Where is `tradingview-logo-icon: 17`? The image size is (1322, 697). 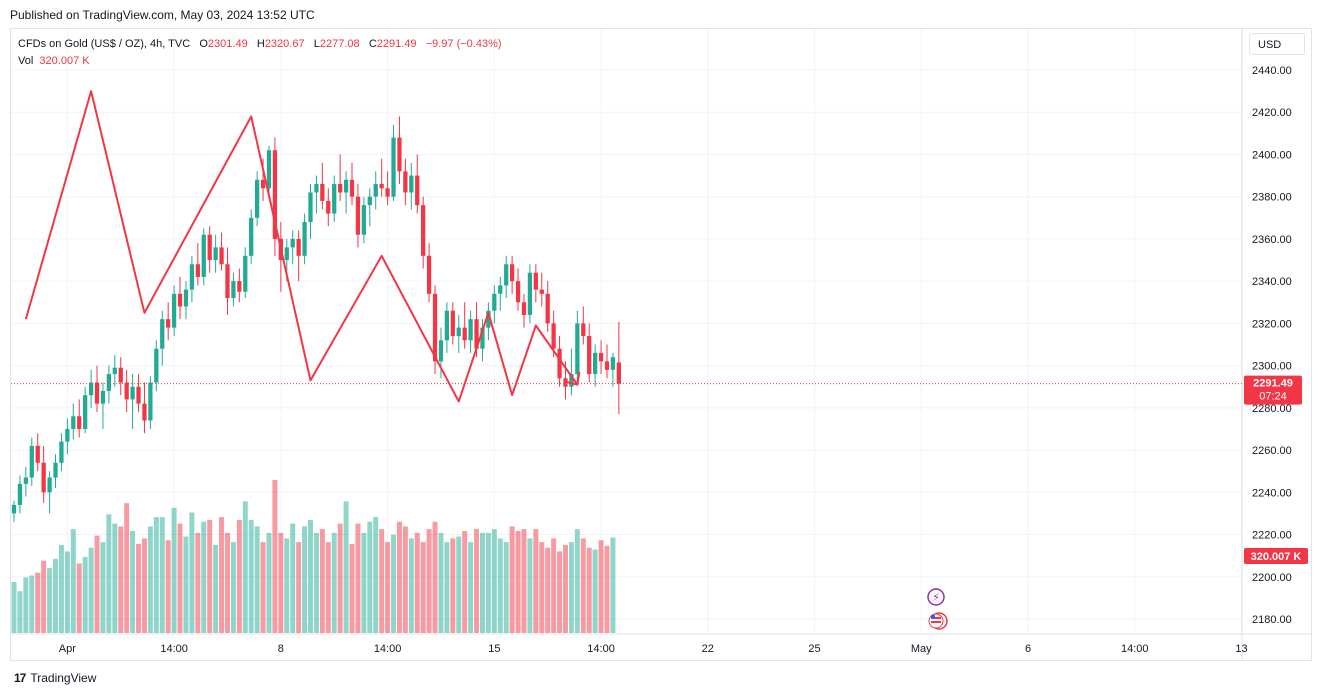
tradingview-logo-icon: 17 is located at coordinates (20, 678).